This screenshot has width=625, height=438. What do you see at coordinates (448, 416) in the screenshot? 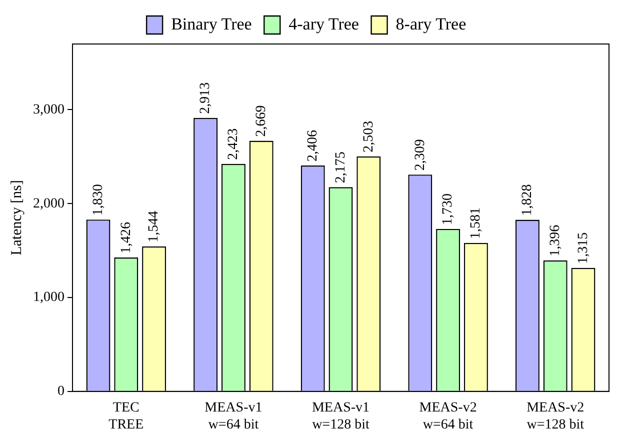
I see `x-tick-label: MEAS-v2 w=64 bit` at bounding box center [448, 416].